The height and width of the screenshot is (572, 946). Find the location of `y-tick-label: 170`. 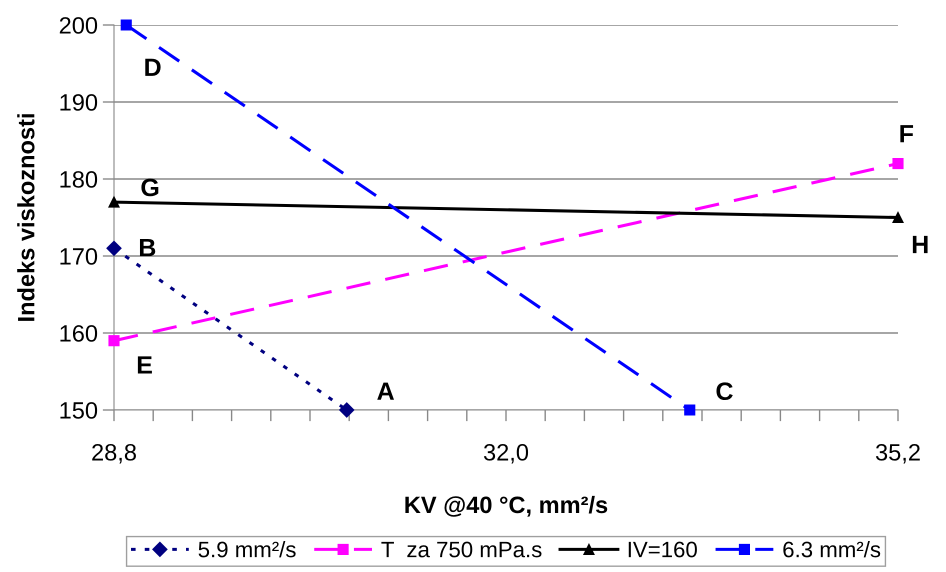

y-tick-label: 170 is located at coordinates (79, 256).